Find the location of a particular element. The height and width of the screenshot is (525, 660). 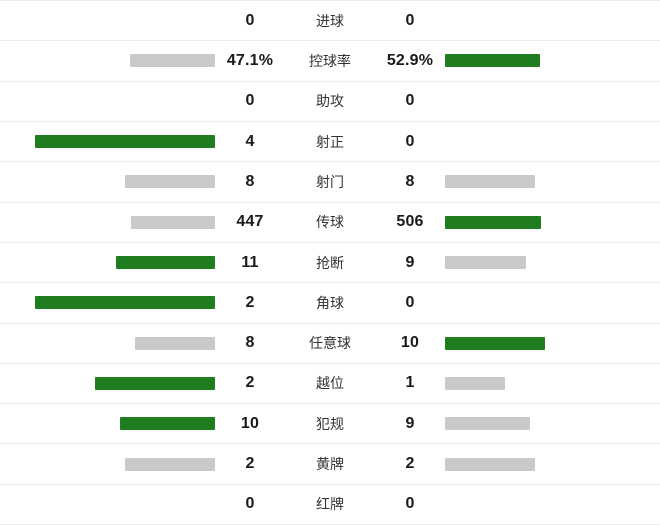

stat-label: 射门 is located at coordinates (330, 181).